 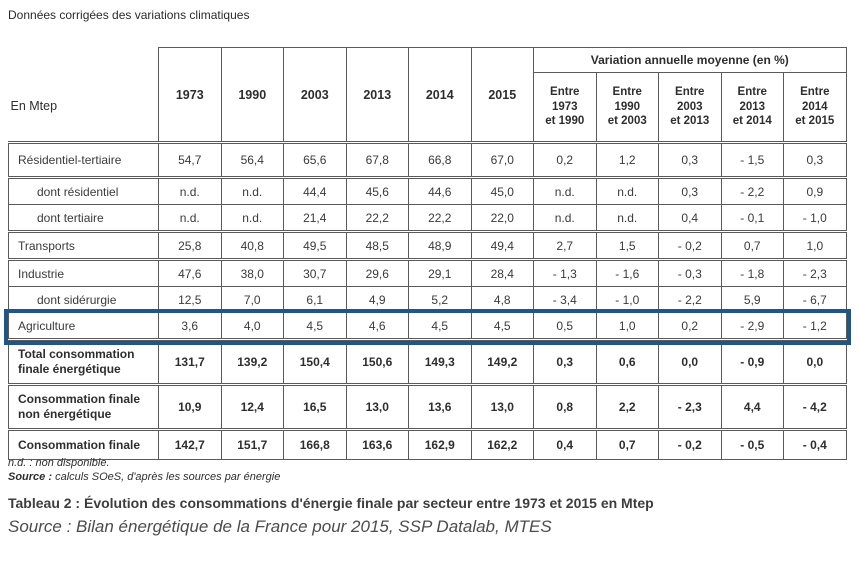 I want to click on value-cell: 0,2, so click(x=565, y=159).